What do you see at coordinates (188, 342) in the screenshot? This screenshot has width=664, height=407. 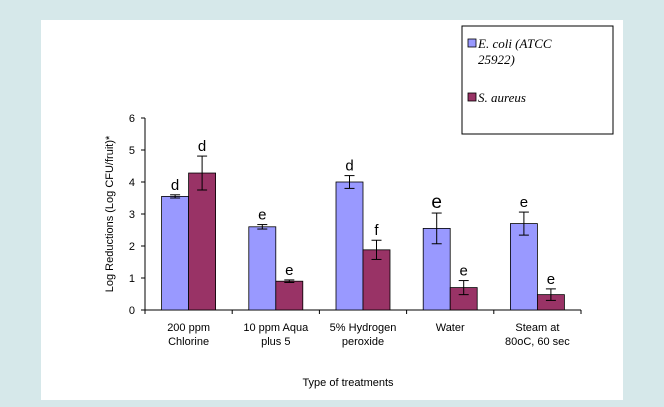 I see `x-tick-label: Chlorine` at bounding box center [188, 342].